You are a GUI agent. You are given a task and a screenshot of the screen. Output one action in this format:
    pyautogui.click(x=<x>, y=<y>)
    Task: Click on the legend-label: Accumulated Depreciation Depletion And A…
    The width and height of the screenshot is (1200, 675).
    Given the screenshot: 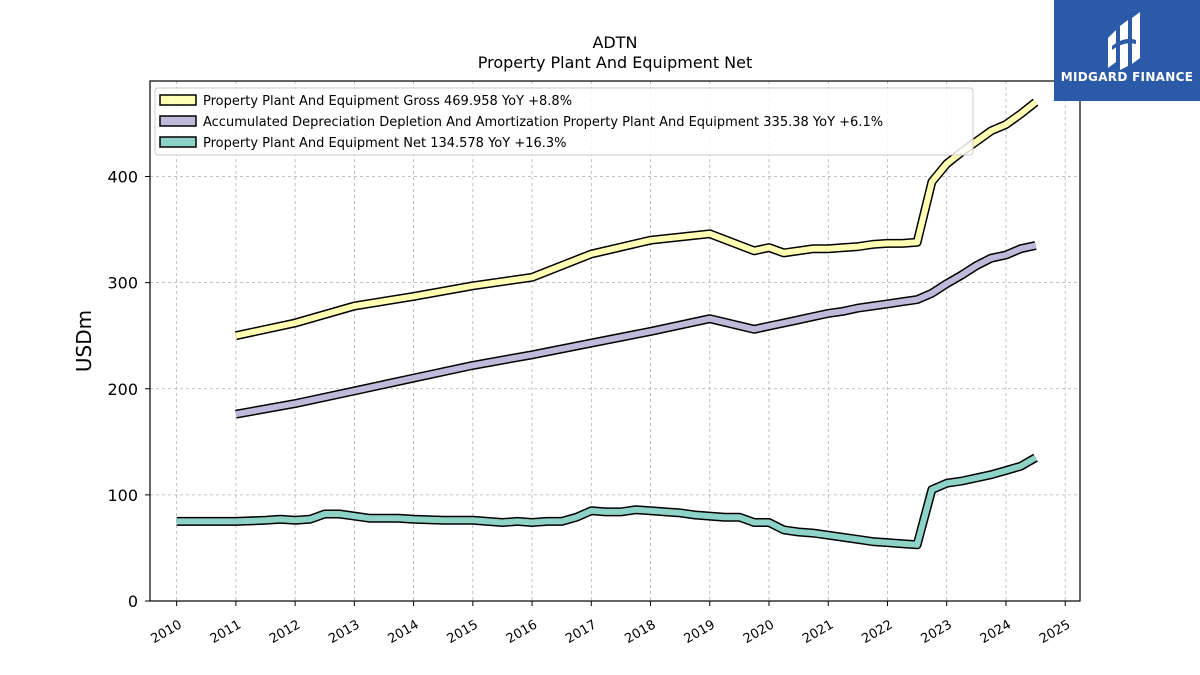 What is the action you would take?
    pyautogui.click(x=543, y=122)
    